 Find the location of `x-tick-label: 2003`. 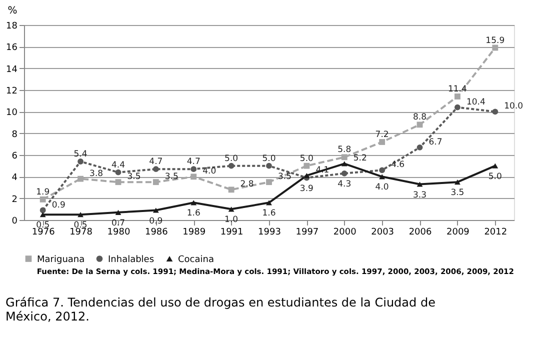

x-tick-label: 2003 is located at coordinates (382, 233).